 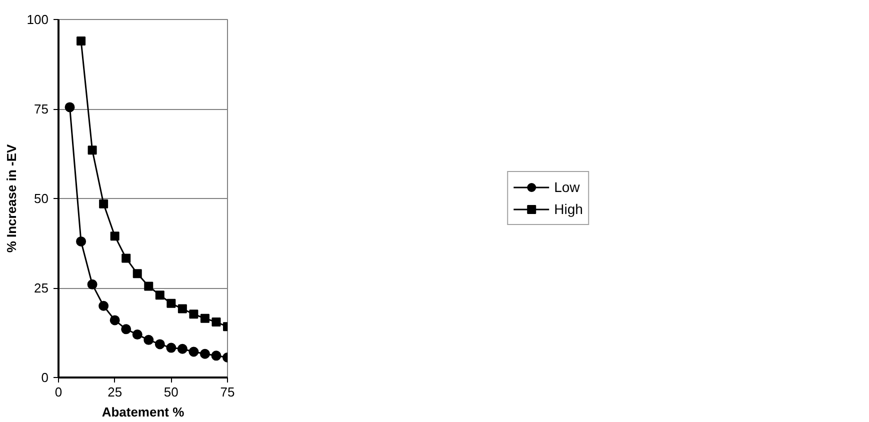 I want to click on x-tick-label: 0, so click(x=58, y=392).